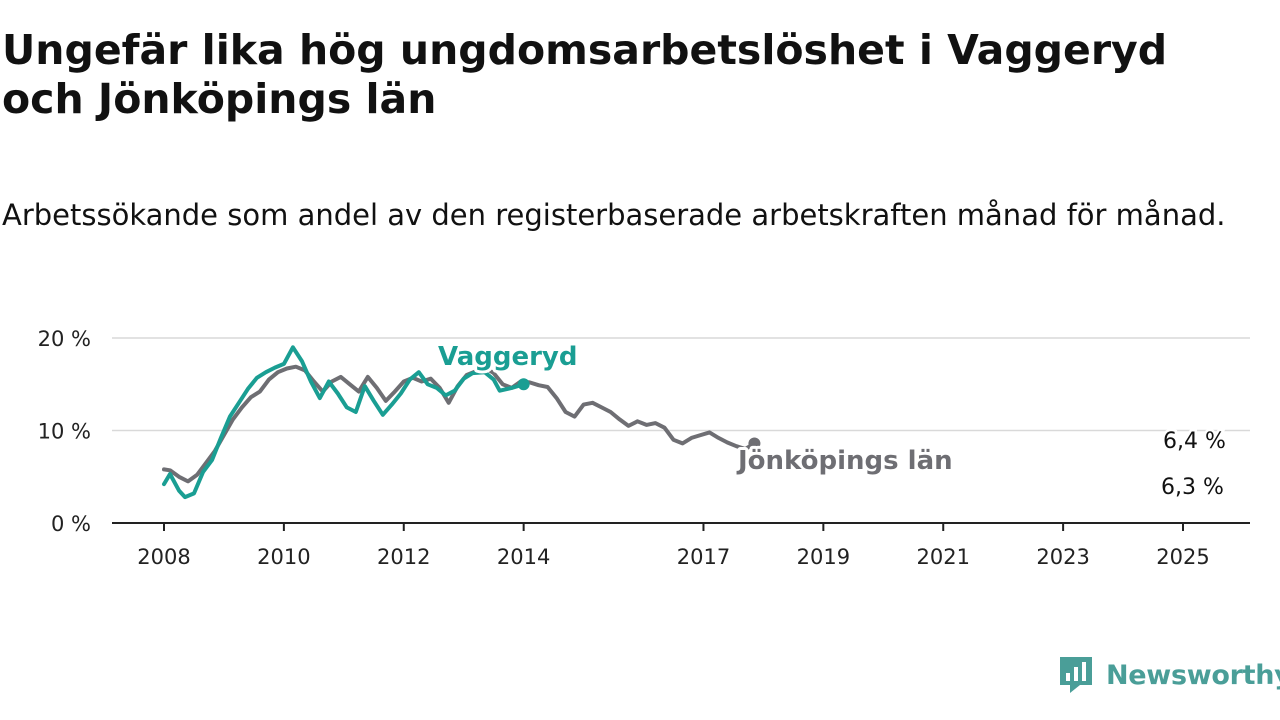  What do you see at coordinates (523, 557) in the screenshot?
I see `x-tick-label: 2014` at bounding box center [523, 557].